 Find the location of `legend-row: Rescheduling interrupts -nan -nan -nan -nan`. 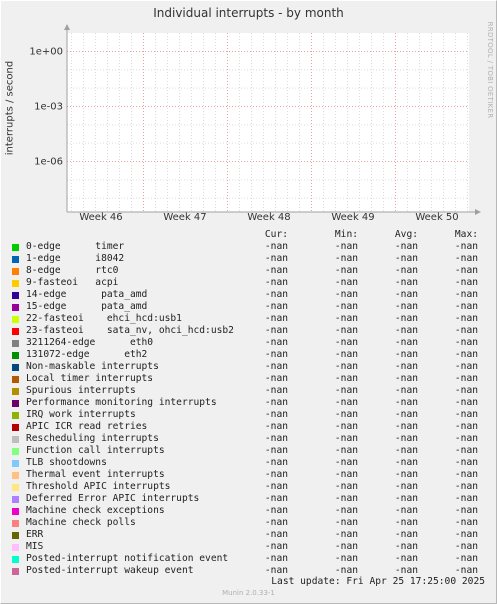

legend-row: Rescheduling interrupts -nan -nan -nan -nan is located at coordinates (250, 439).